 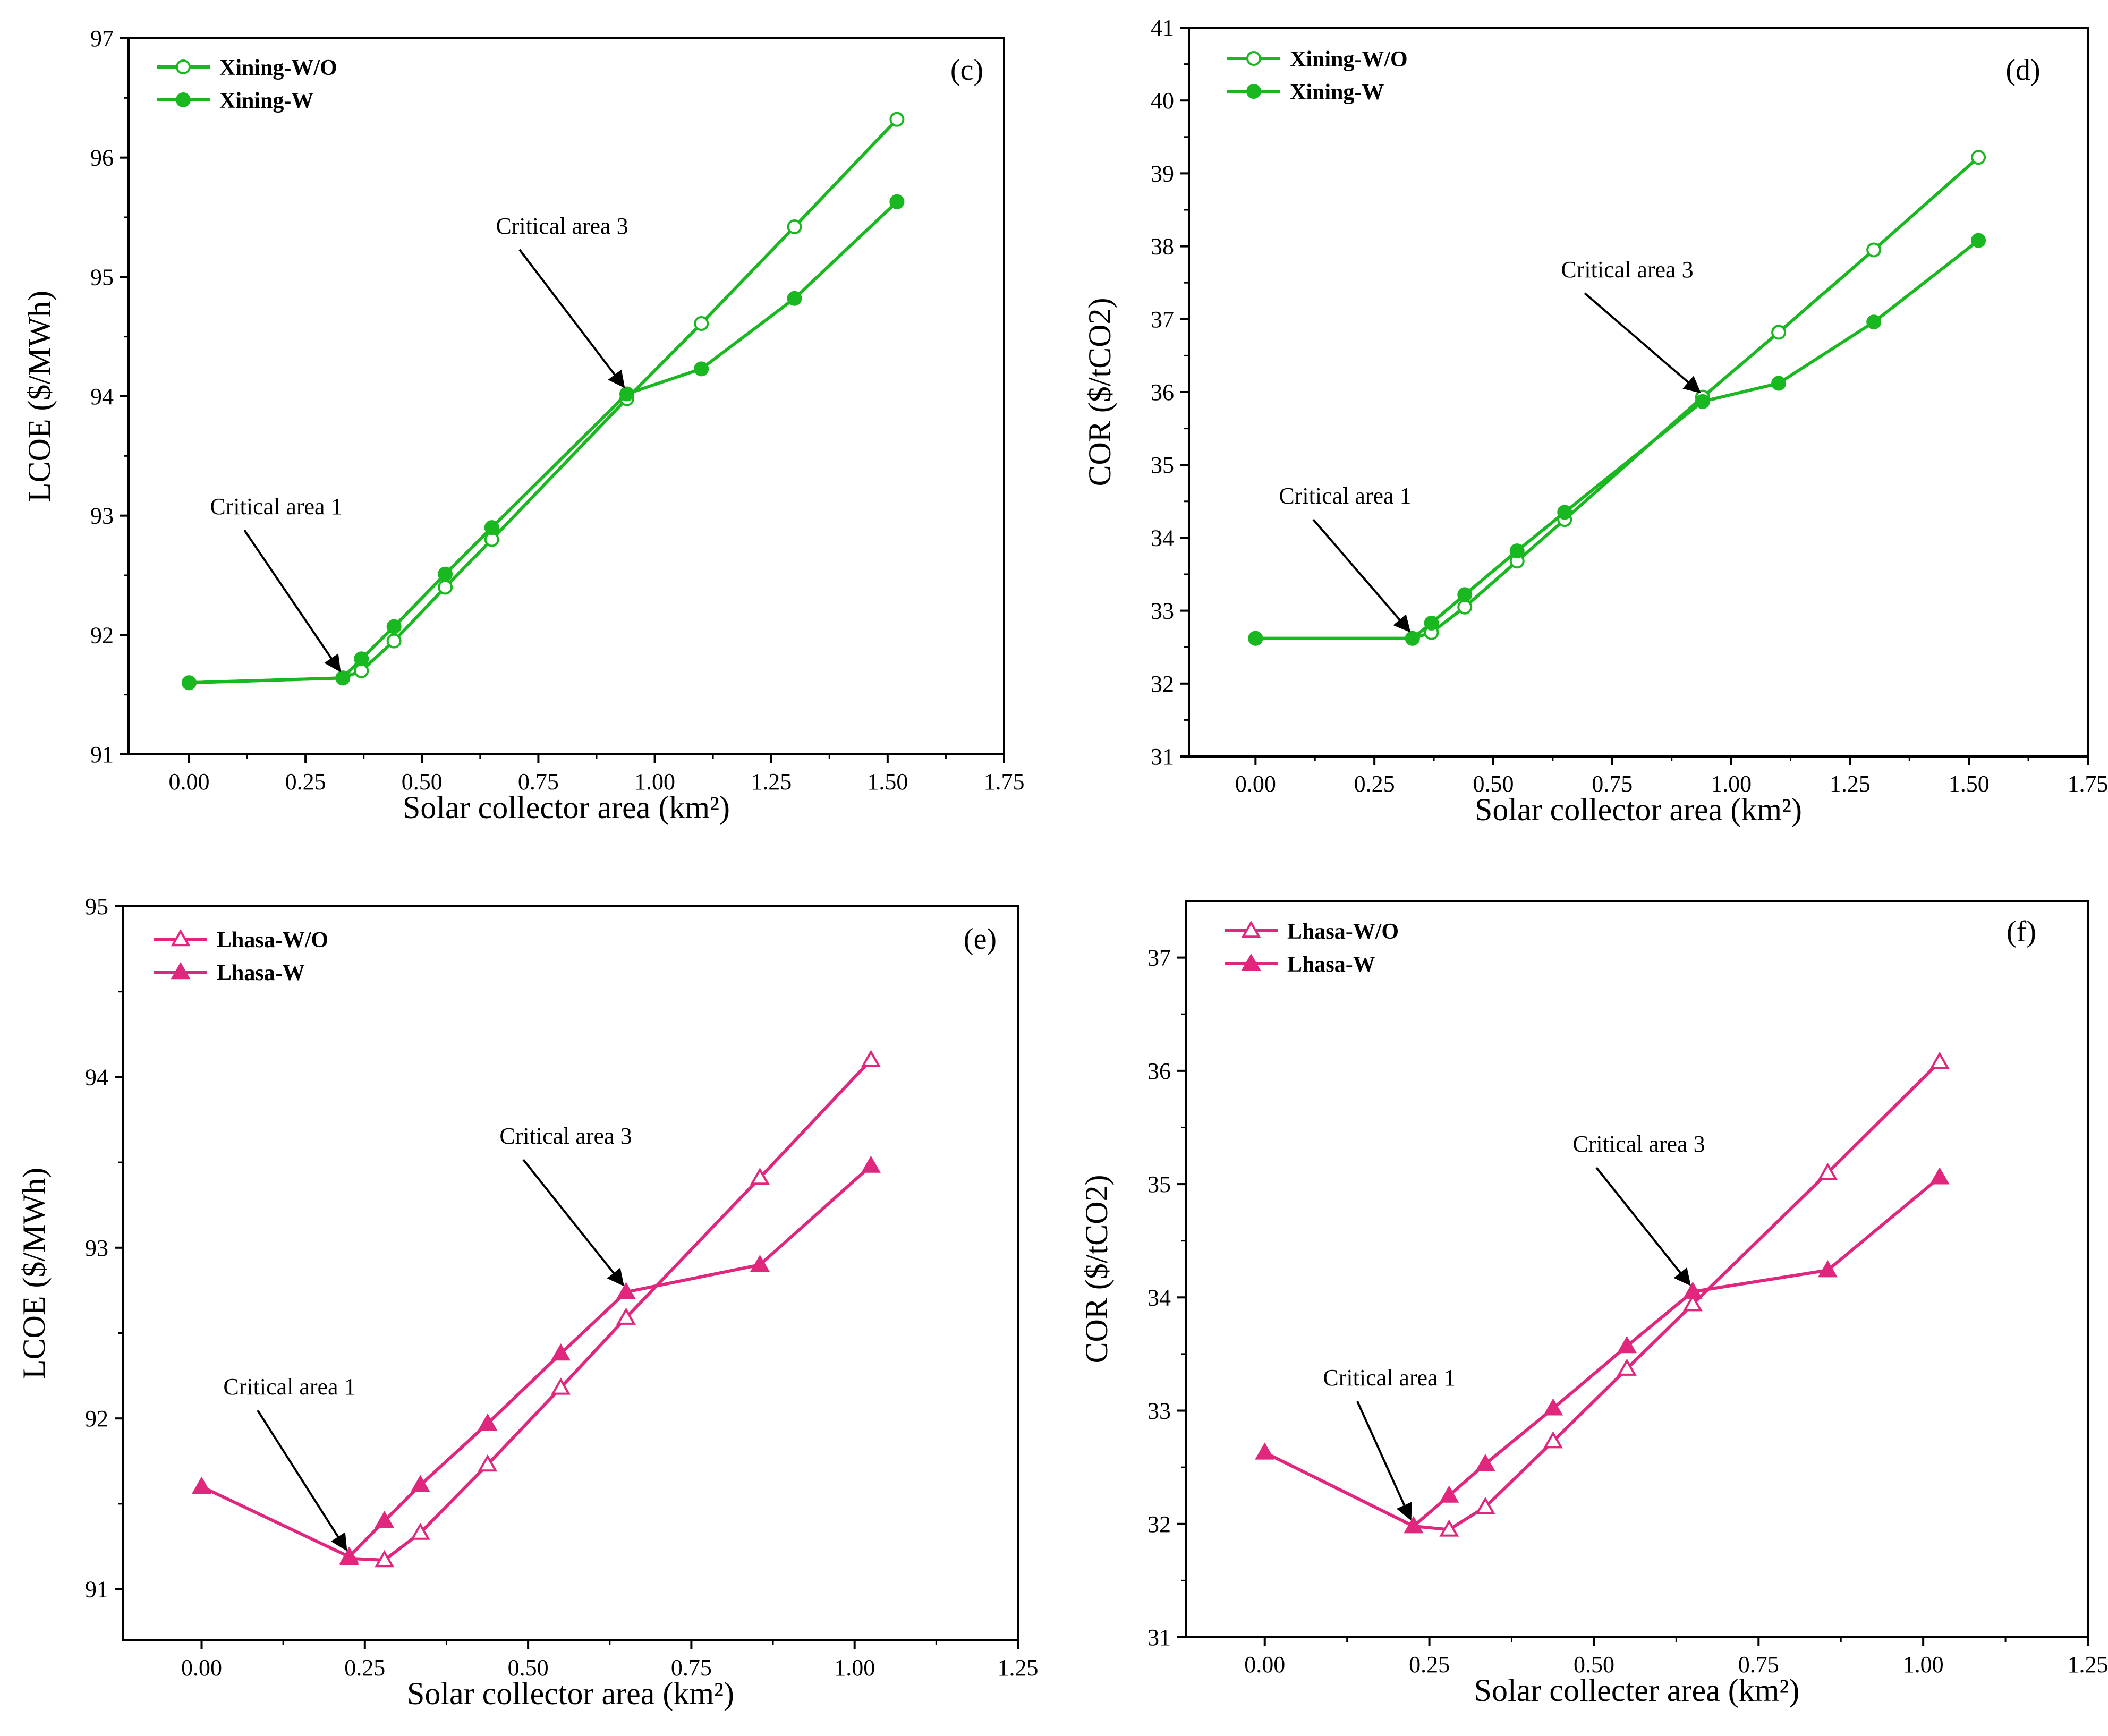 I want to click on x-tick-label: 1.25, so click(x=771, y=782).